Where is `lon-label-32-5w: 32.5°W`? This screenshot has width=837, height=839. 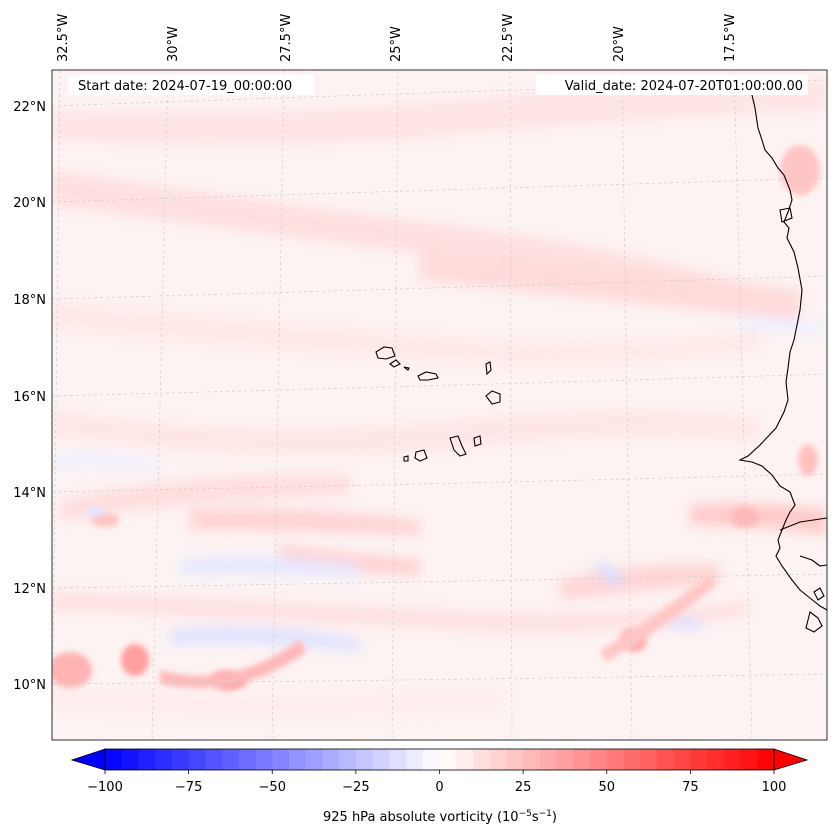
lon-label-32-5w: 32.5°W is located at coordinates (63, 38).